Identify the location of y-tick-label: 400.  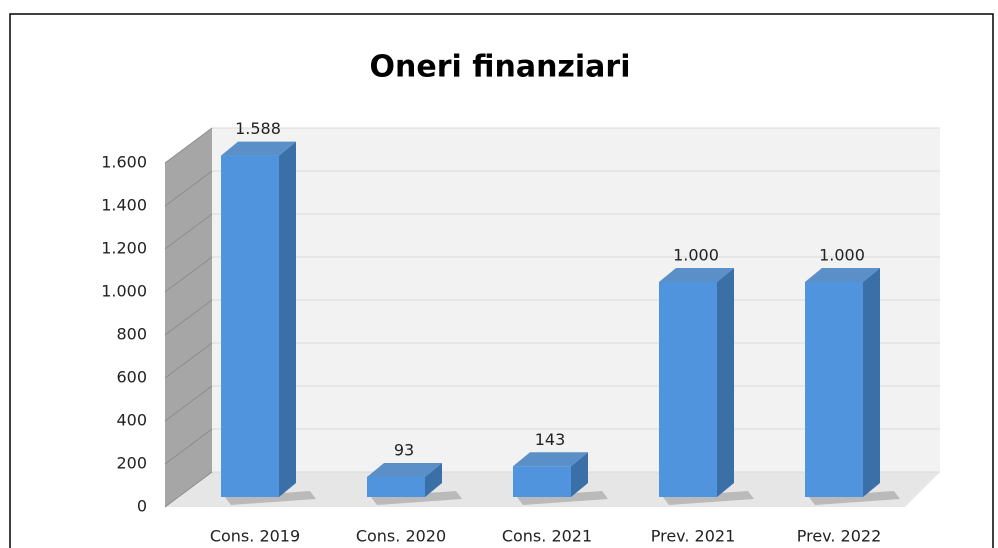
(131, 420).